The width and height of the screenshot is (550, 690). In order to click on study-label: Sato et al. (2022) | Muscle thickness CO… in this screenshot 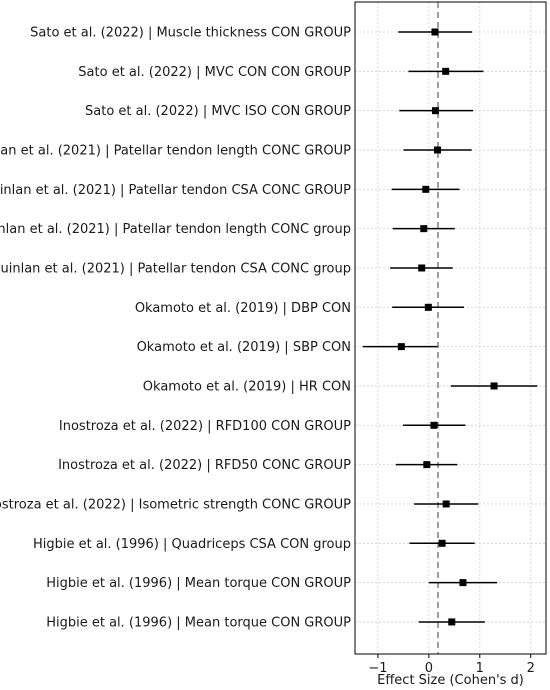, I will do `click(190, 33)`.